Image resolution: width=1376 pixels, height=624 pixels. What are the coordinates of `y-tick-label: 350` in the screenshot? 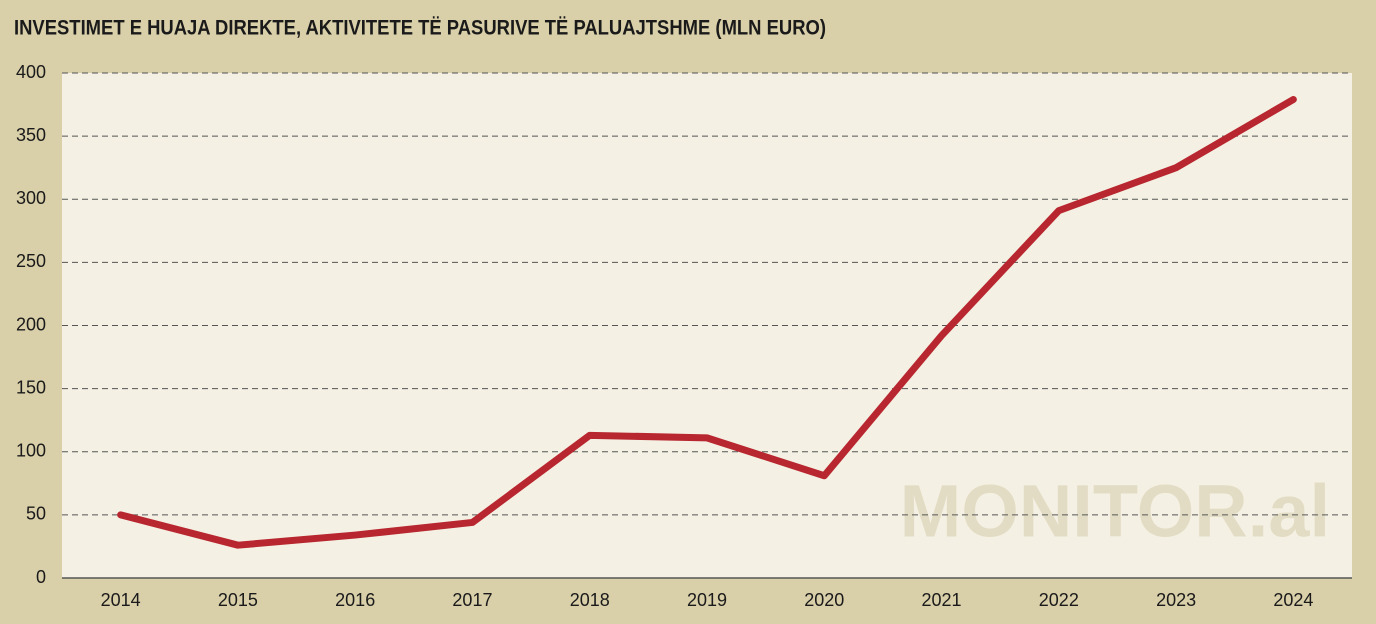 It's located at (31, 135).